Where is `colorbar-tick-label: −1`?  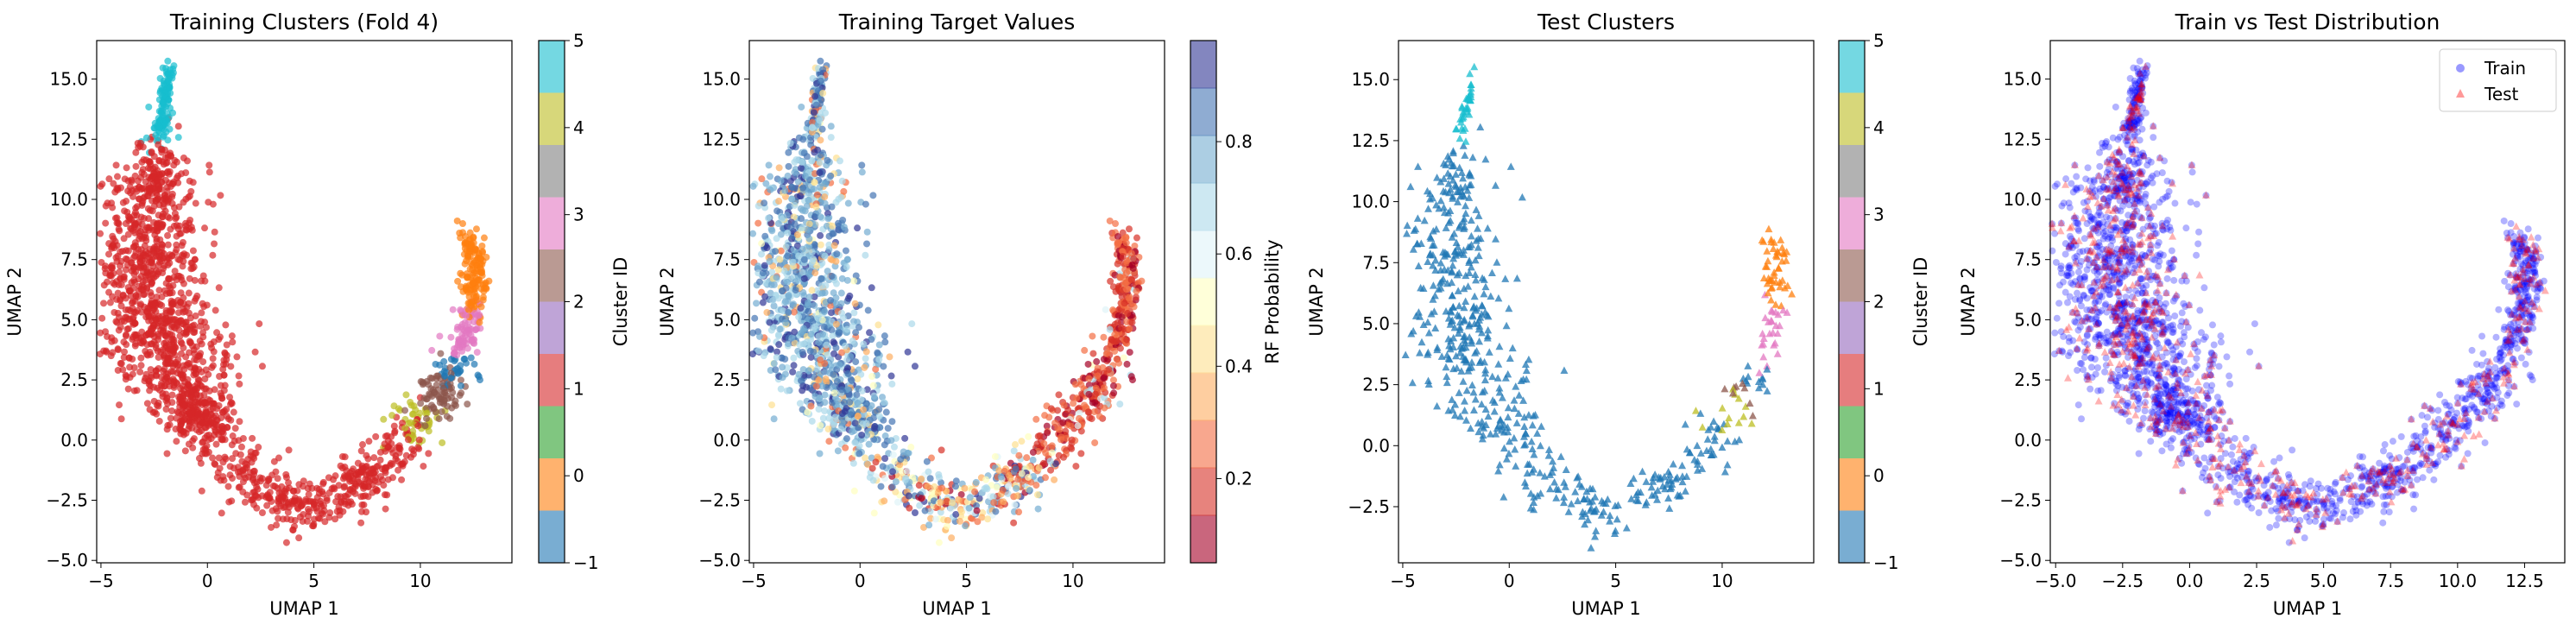 colorbar-tick-label: −1 is located at coordinates (585, 562).